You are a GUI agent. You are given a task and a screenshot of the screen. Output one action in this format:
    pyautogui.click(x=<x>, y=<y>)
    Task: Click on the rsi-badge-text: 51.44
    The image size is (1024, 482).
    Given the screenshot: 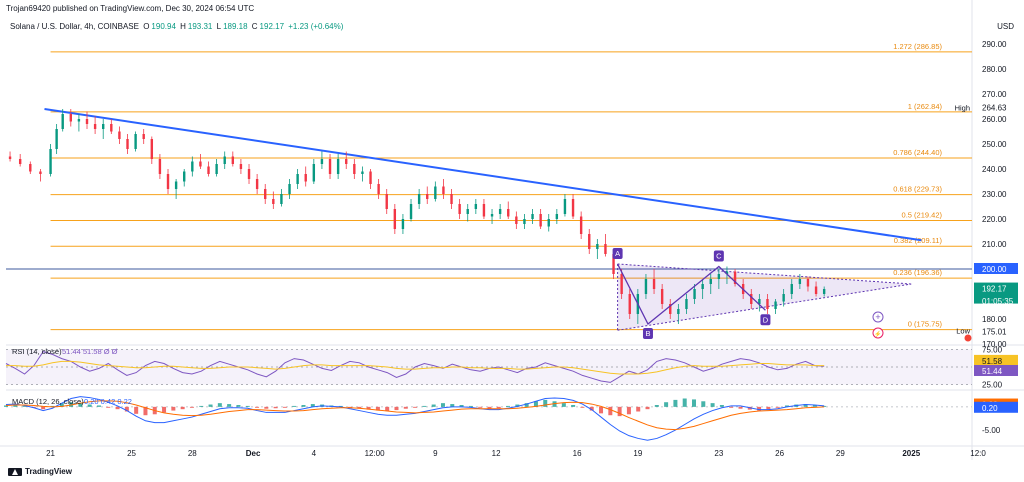 What is the action you would take?
    pyautogui.click(x=992, y=371)
    